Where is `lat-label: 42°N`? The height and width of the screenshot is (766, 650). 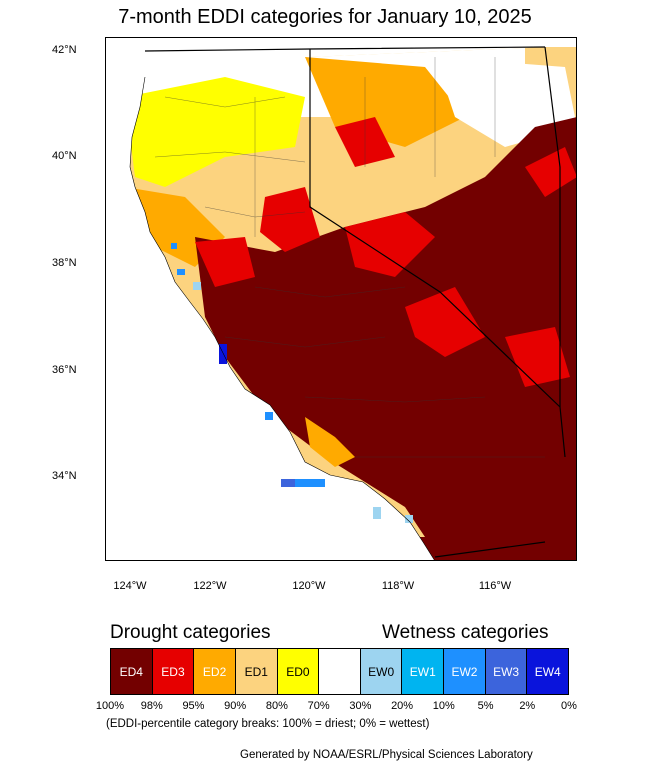 lat-label: 42°N is located at coordinates (64, 50).